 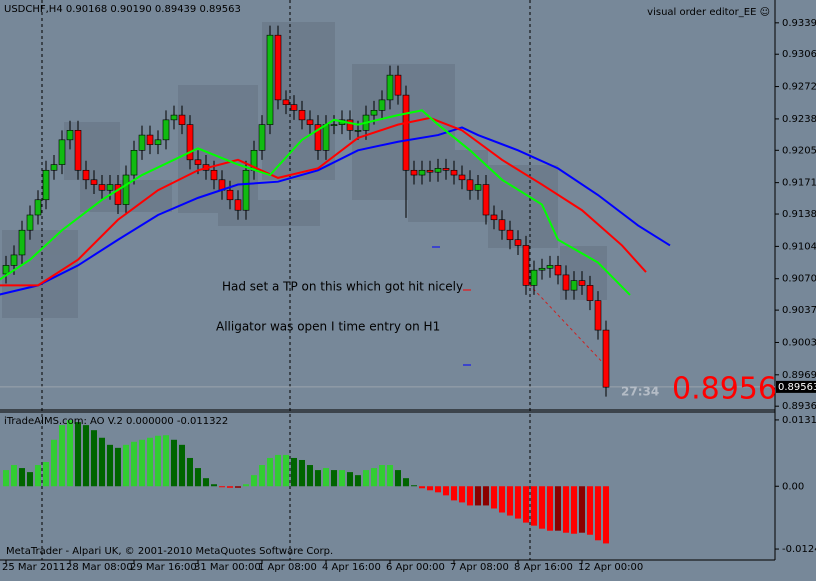 What do you see at coordinates (797, 387) in the screenshot?
I see `bid-label: 0.89563` at bounding box center [797, 387].